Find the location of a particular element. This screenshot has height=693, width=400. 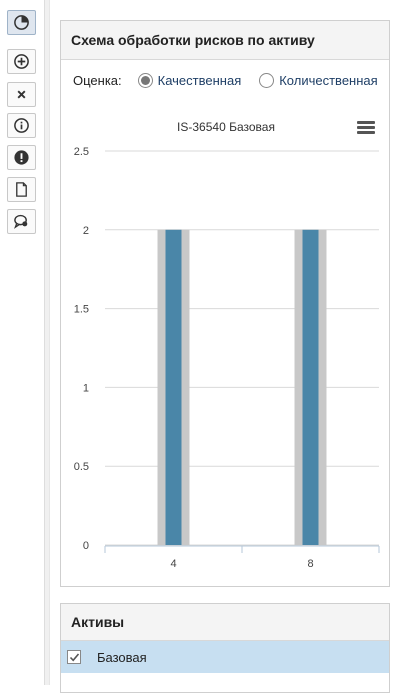

chart-menu-icon is located at coordinates (366, 128).